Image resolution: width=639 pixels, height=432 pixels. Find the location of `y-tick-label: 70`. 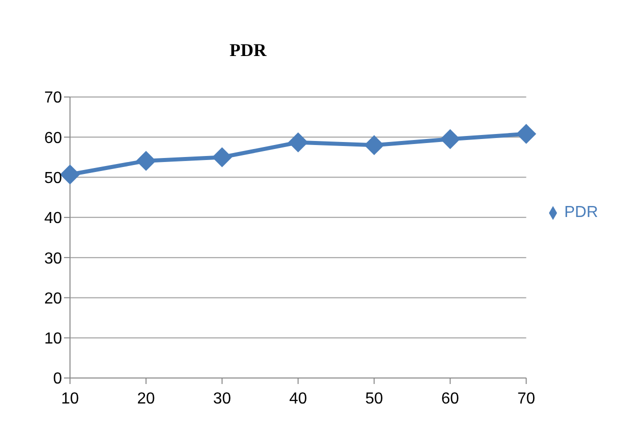

y-tick-label: 70 is located at coordinates (53, 98).